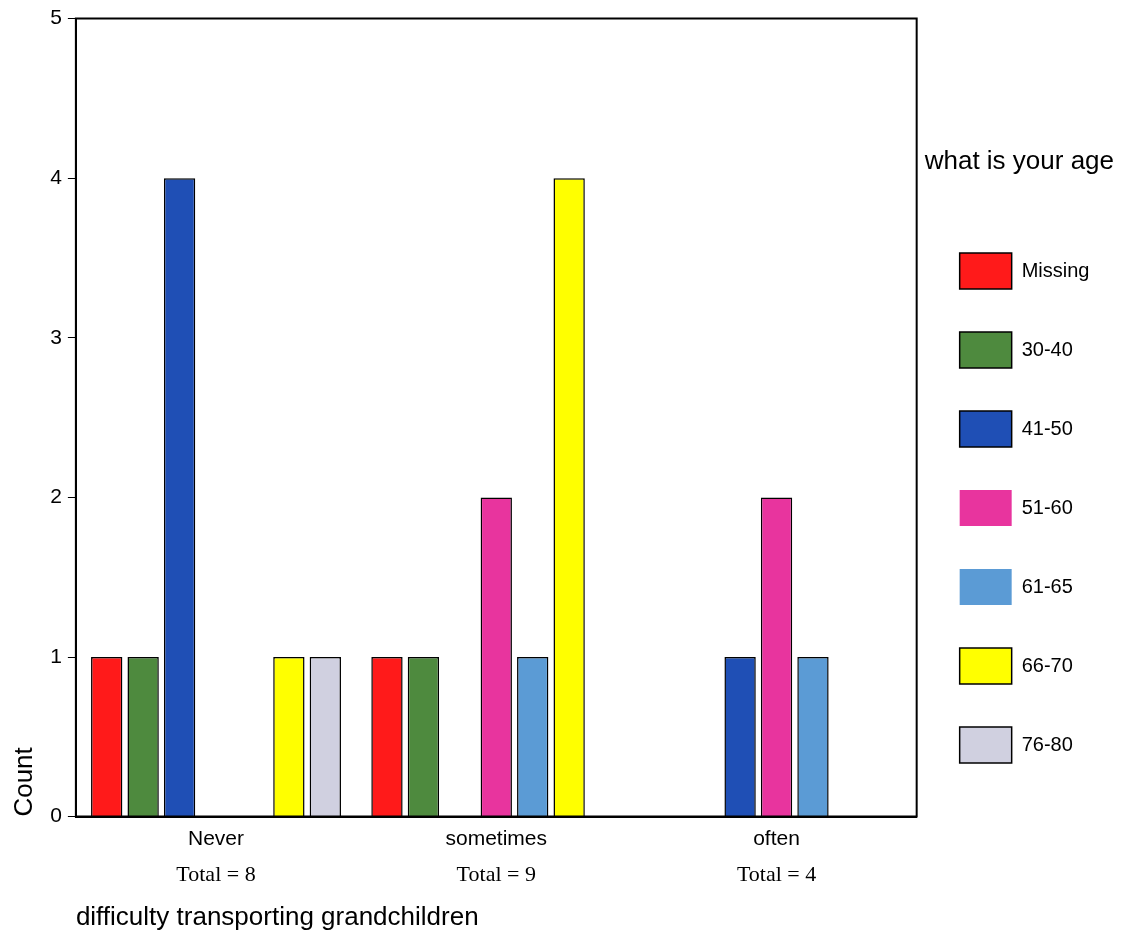  What do you see at coordinates (1047, 427) in the screenshot?
I see `legend-label: 41-50` at bounding box center [1047, 427].